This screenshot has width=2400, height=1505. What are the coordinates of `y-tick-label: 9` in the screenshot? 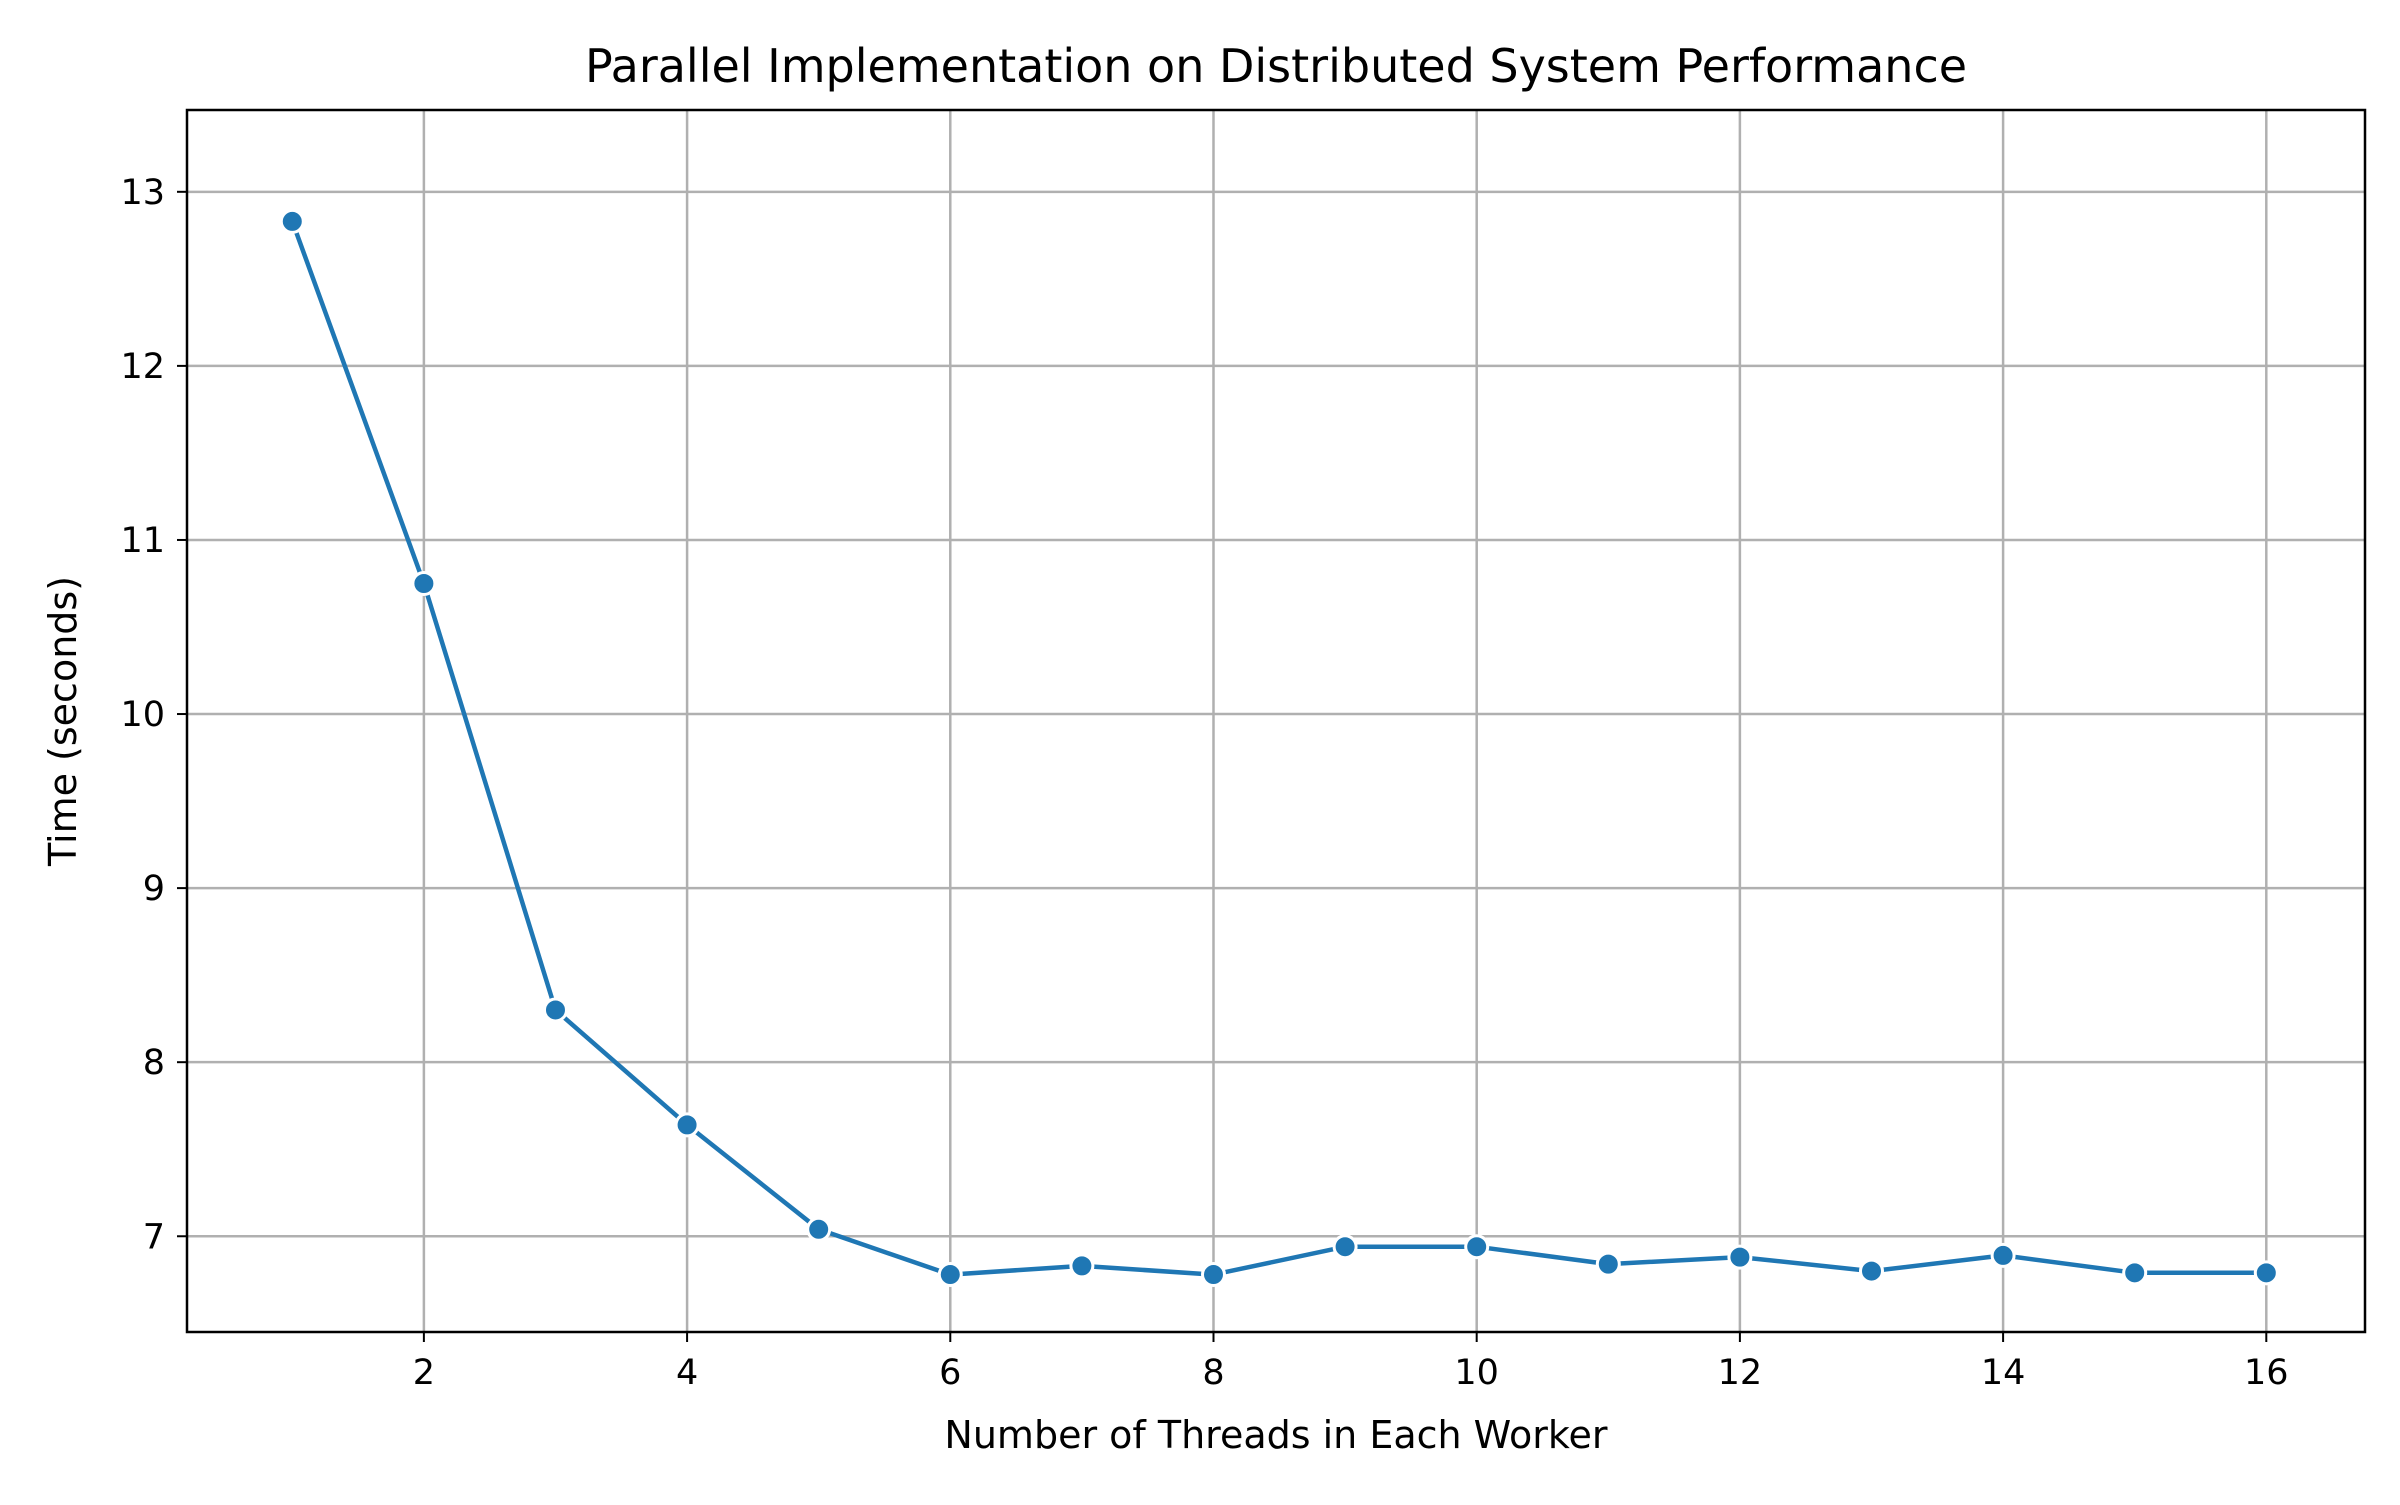 It's located at (154, 889).